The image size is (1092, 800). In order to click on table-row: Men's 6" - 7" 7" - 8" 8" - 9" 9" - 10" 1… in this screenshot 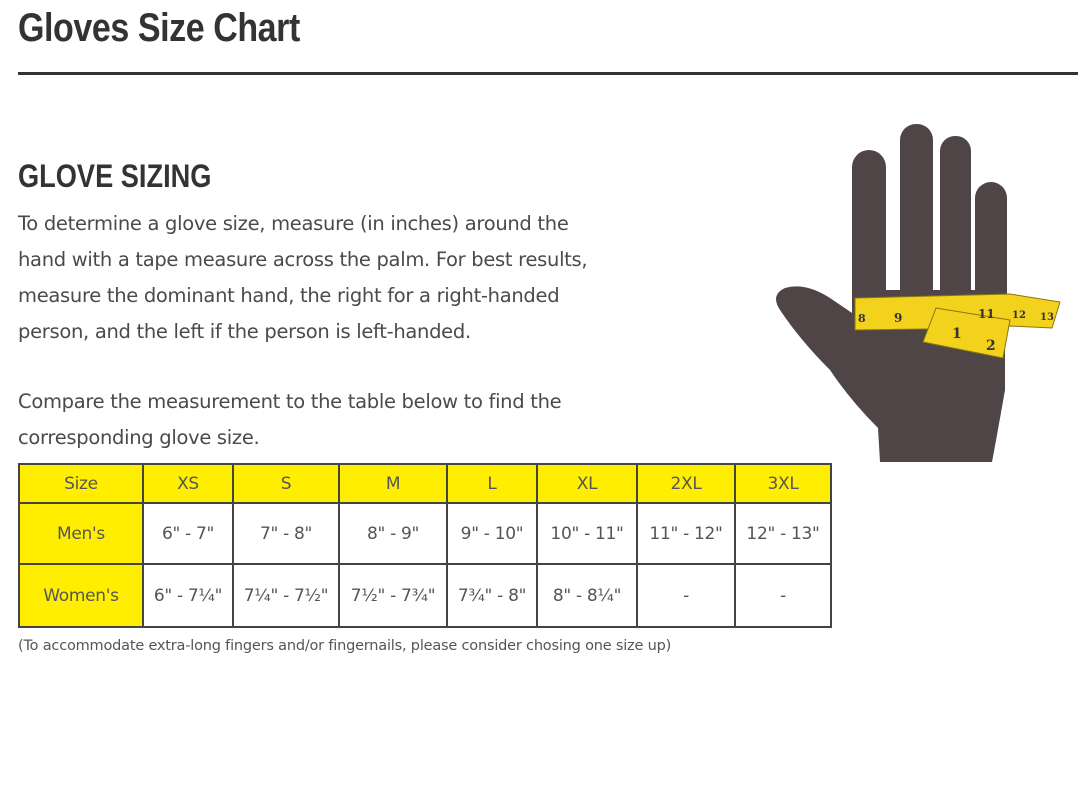, I will do `click(425, 533)`.